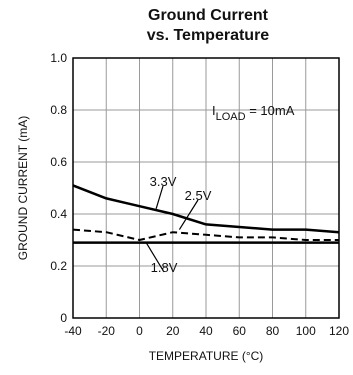 This screenshot has width=353, height=375. Describe the element at coordinates (58, 110) in the screenshot. I see `y-tick-label: 0.8` at that location.